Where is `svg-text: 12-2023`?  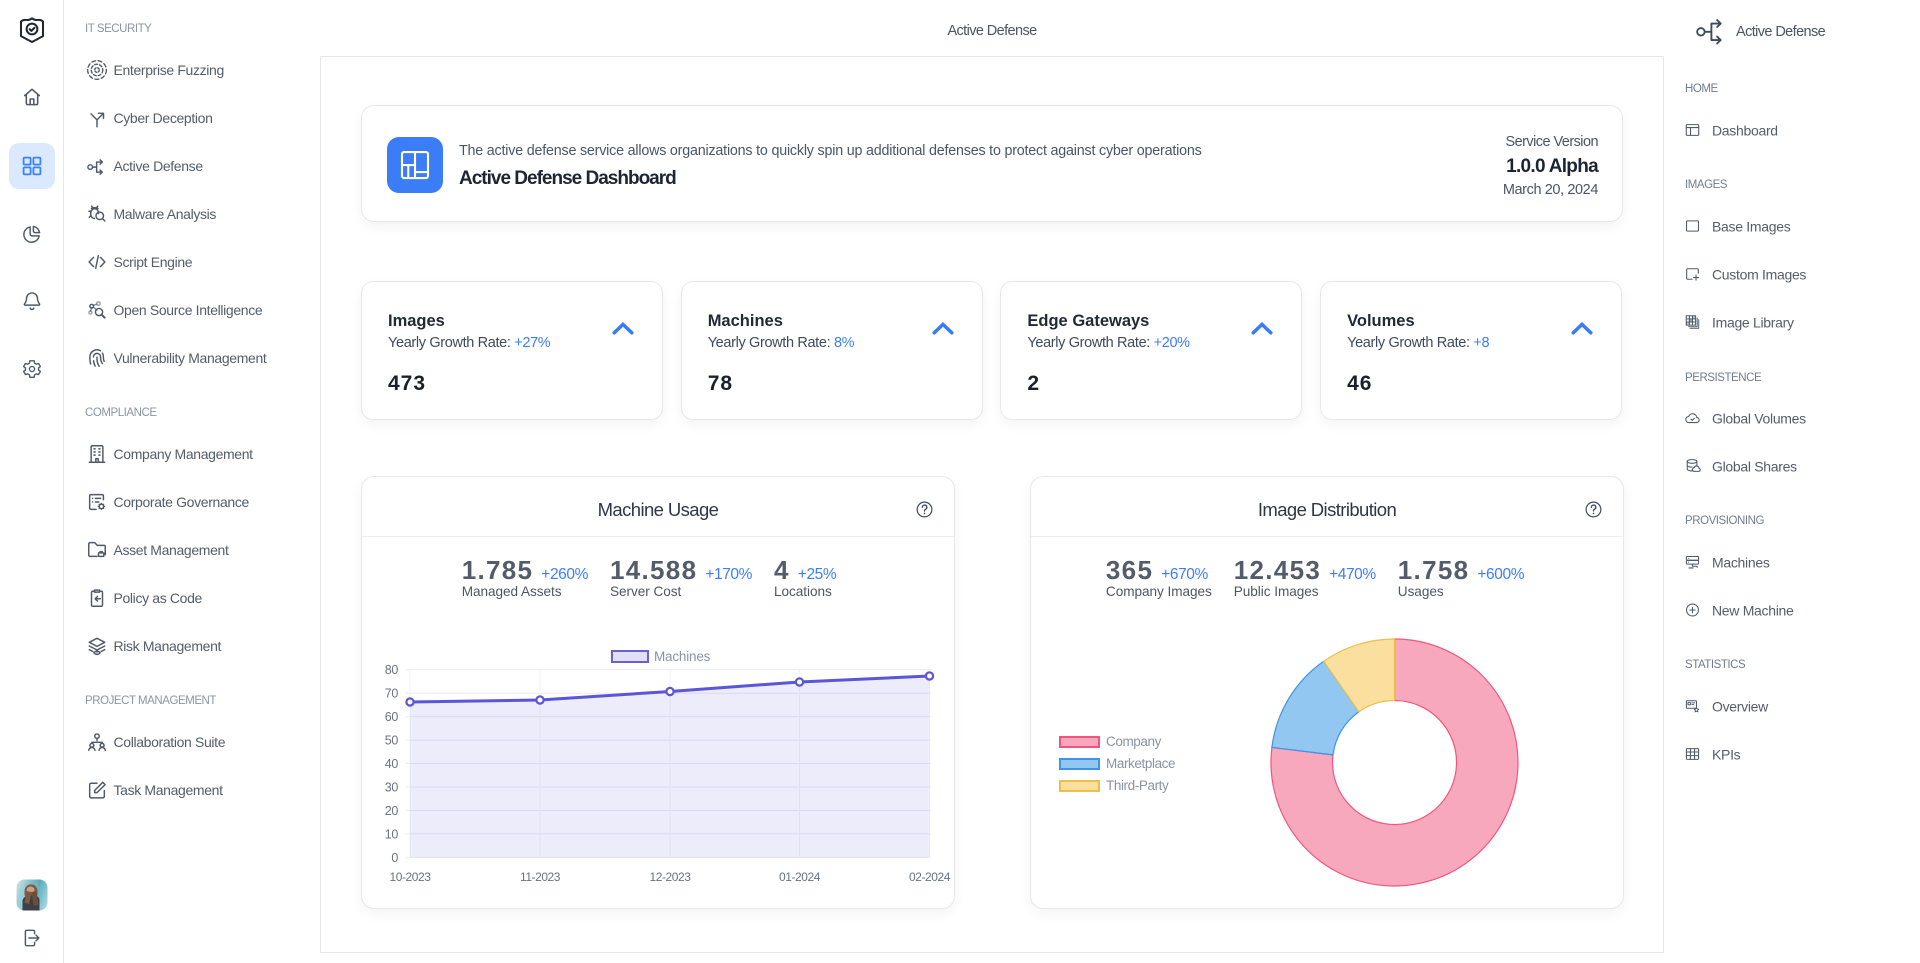 svg-text: 12-2023 is located at coordinates (671, 877).